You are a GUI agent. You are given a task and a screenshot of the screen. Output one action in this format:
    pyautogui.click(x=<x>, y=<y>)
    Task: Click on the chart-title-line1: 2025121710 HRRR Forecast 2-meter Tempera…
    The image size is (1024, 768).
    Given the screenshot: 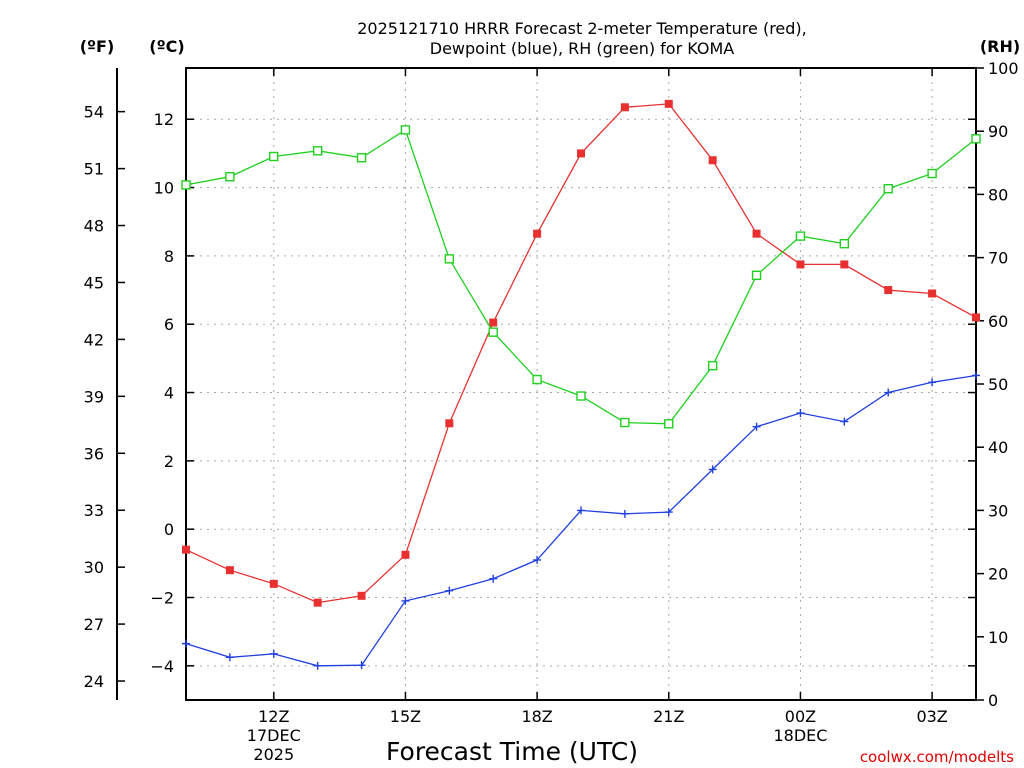 What is the action you would take?
    pyautogui.click(x=582, y=28)
    